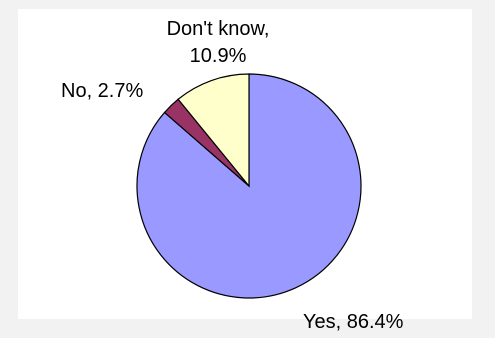 The width and height of the screenshot is (495, 338). I want to click on slice-label-no: No, 2.7%, so click(102, 91).